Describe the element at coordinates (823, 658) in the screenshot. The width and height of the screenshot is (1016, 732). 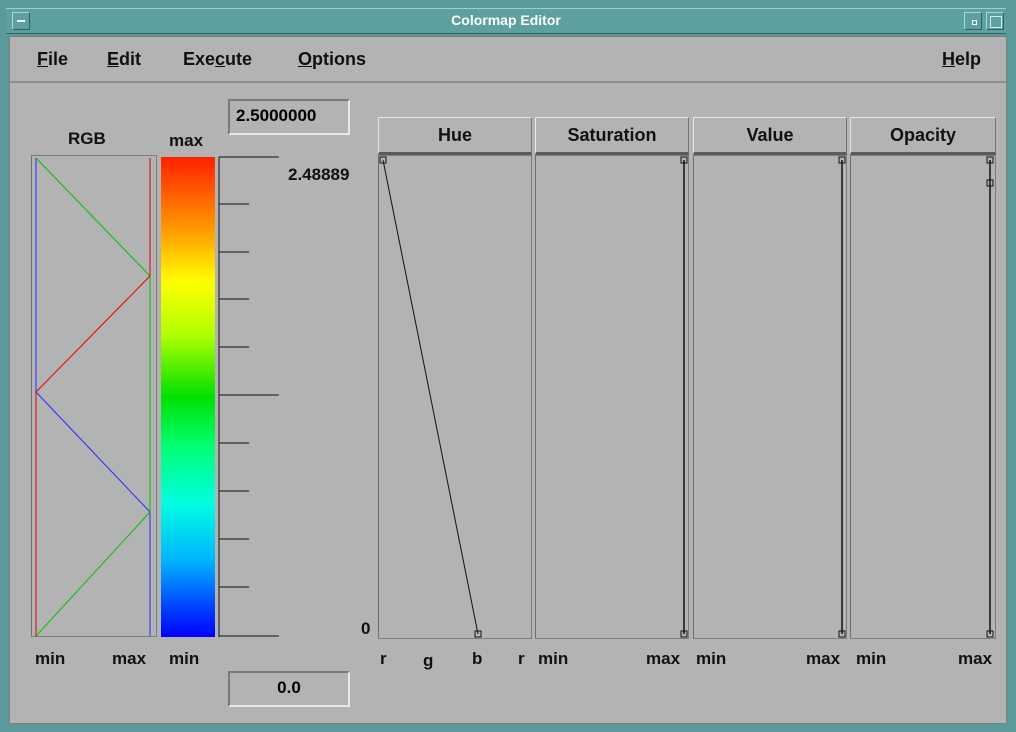
I see `value-max-label: max` at that location.